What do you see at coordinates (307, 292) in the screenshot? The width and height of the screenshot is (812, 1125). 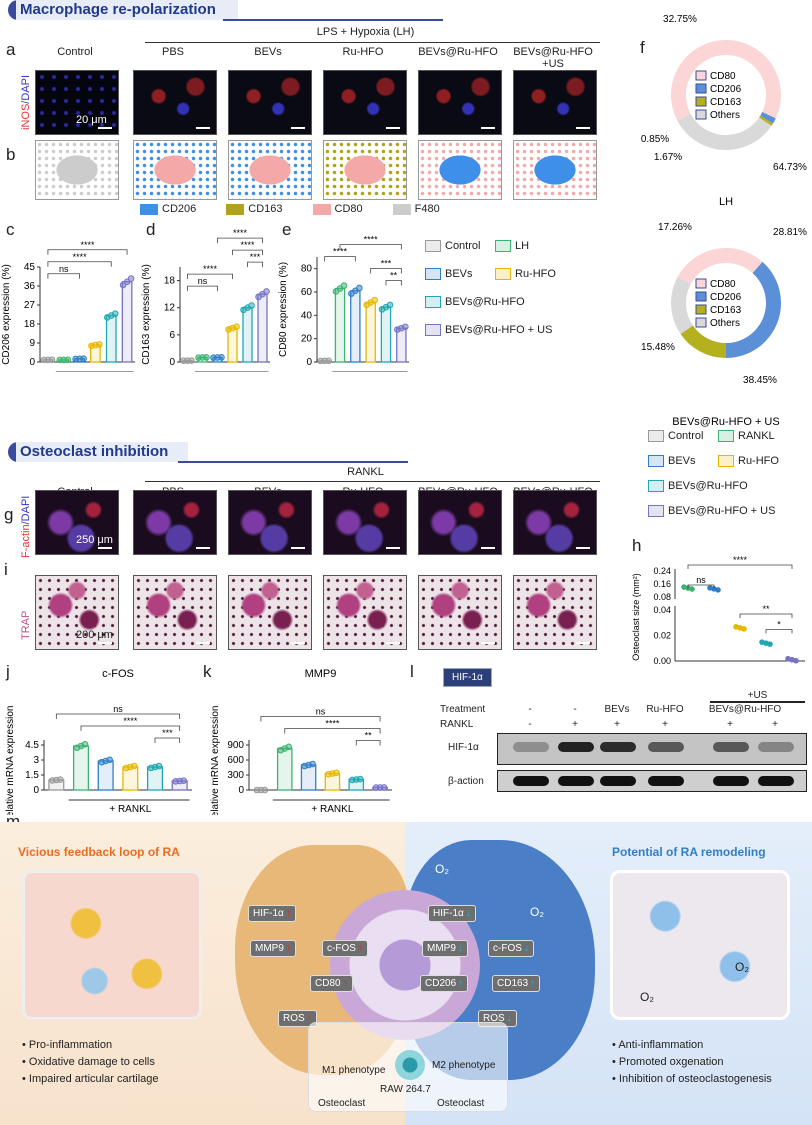 I see `y-tick-label: 60` at bounding box center [307, 292].